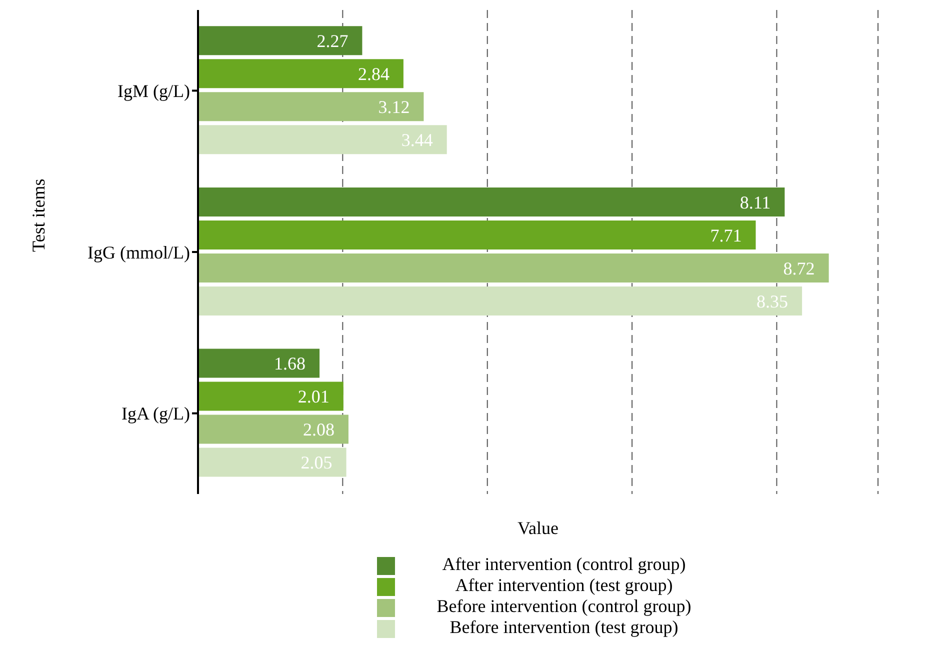 The width and height of the screenshot is (929, 656). I want to click on y-tick-label: IgM (g/L), so click(154, 91).